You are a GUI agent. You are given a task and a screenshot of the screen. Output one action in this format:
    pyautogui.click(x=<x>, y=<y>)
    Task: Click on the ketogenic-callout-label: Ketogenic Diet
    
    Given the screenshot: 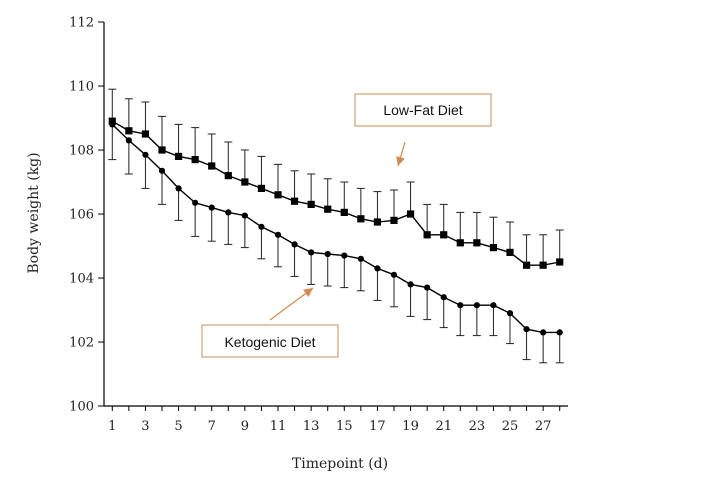 What is the action you would take?
    pyautogui.click(x=269, y=342)
    